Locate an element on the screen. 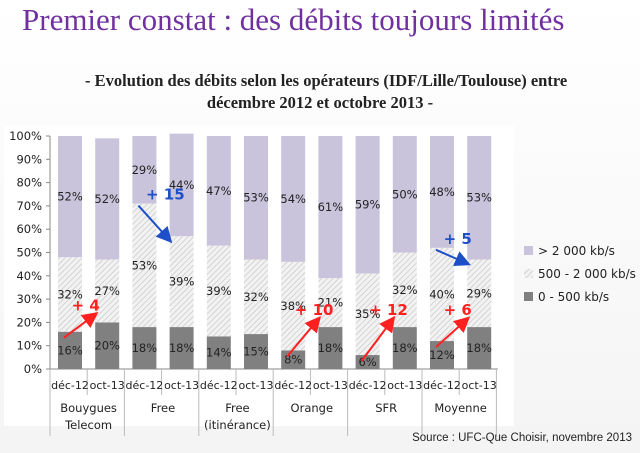 Image resolution: width=640 pixels, height=453 pixels. data-label: 47% is located at coordinates (219, 191).